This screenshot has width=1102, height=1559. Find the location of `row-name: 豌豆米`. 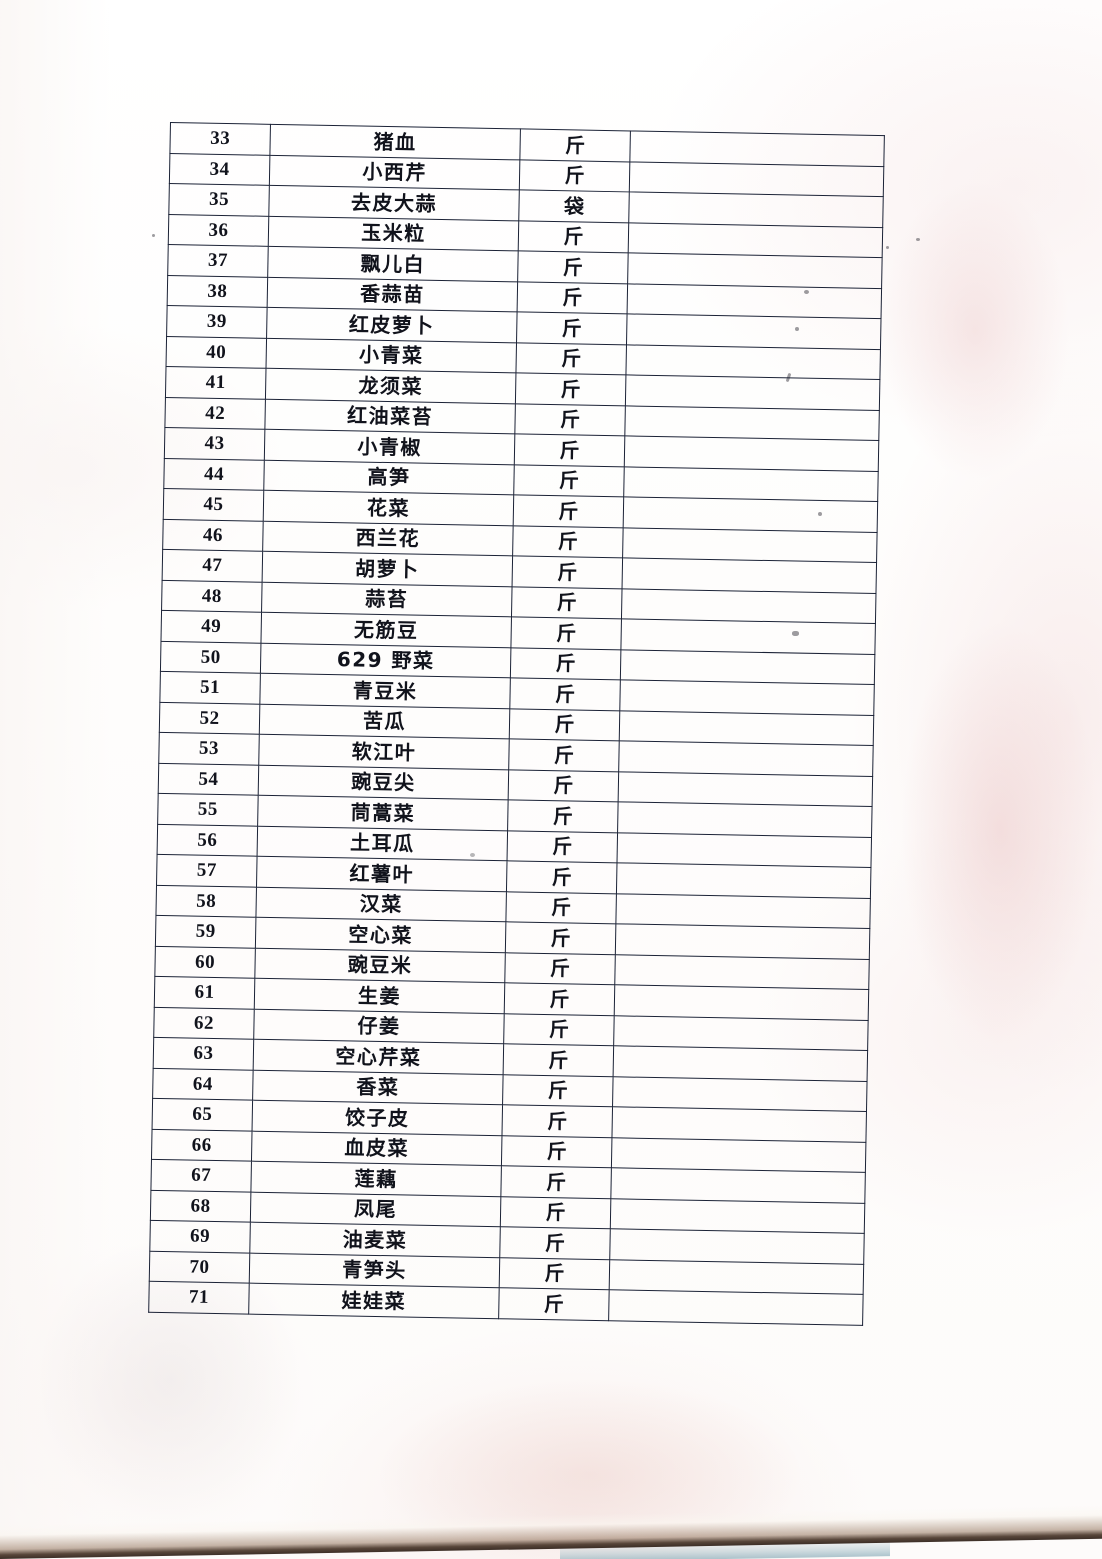

row-name: 豌豆米 is located at coordinates (380, 965).